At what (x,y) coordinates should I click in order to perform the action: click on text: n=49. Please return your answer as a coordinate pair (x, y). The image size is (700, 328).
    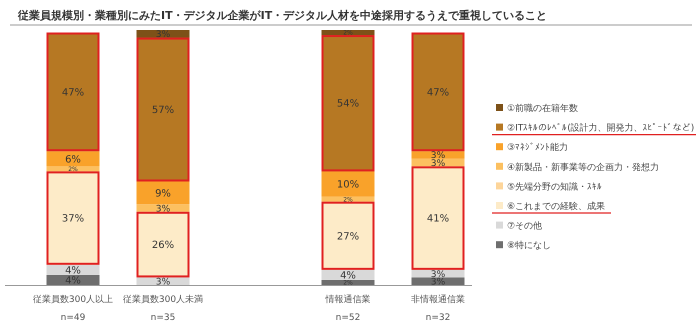
    Looking at the image, I should click on (73, 318).